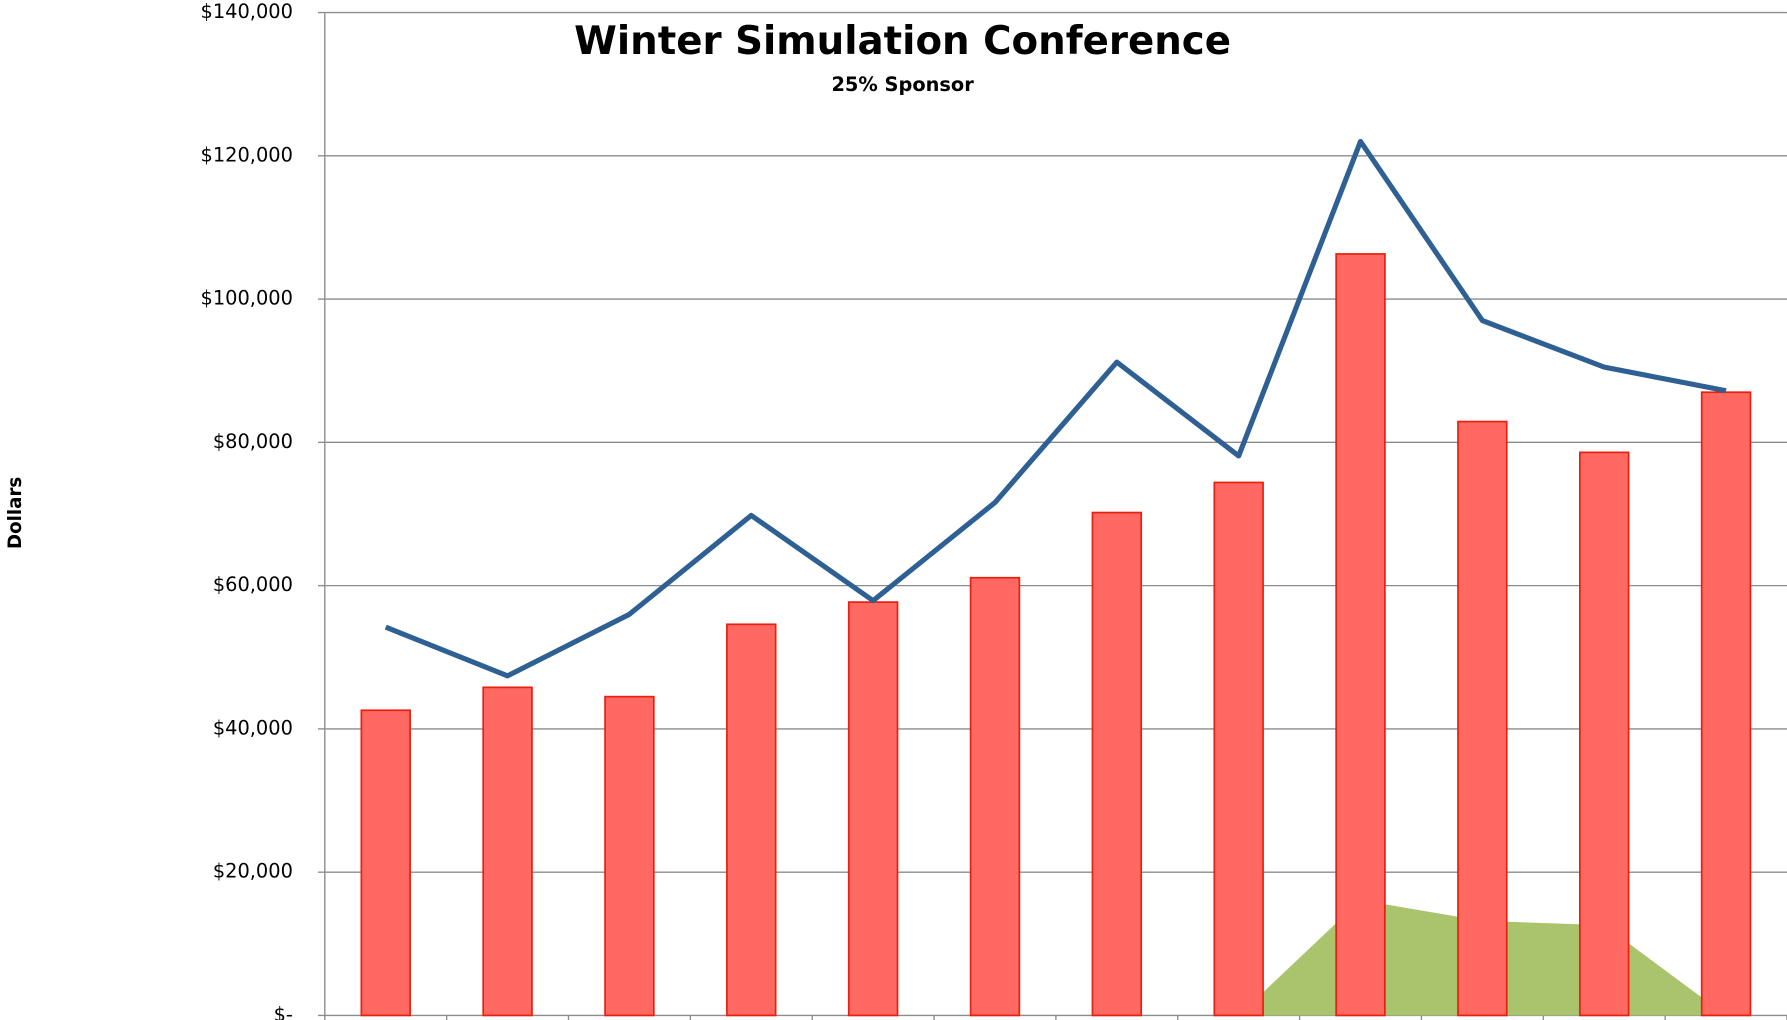 Image resolution: width=1787 pixels, height=1020 pixels. Describe the element at coordinates (253, 441) in the screenshot. I see `y-tick-label: $80,000` at that location.